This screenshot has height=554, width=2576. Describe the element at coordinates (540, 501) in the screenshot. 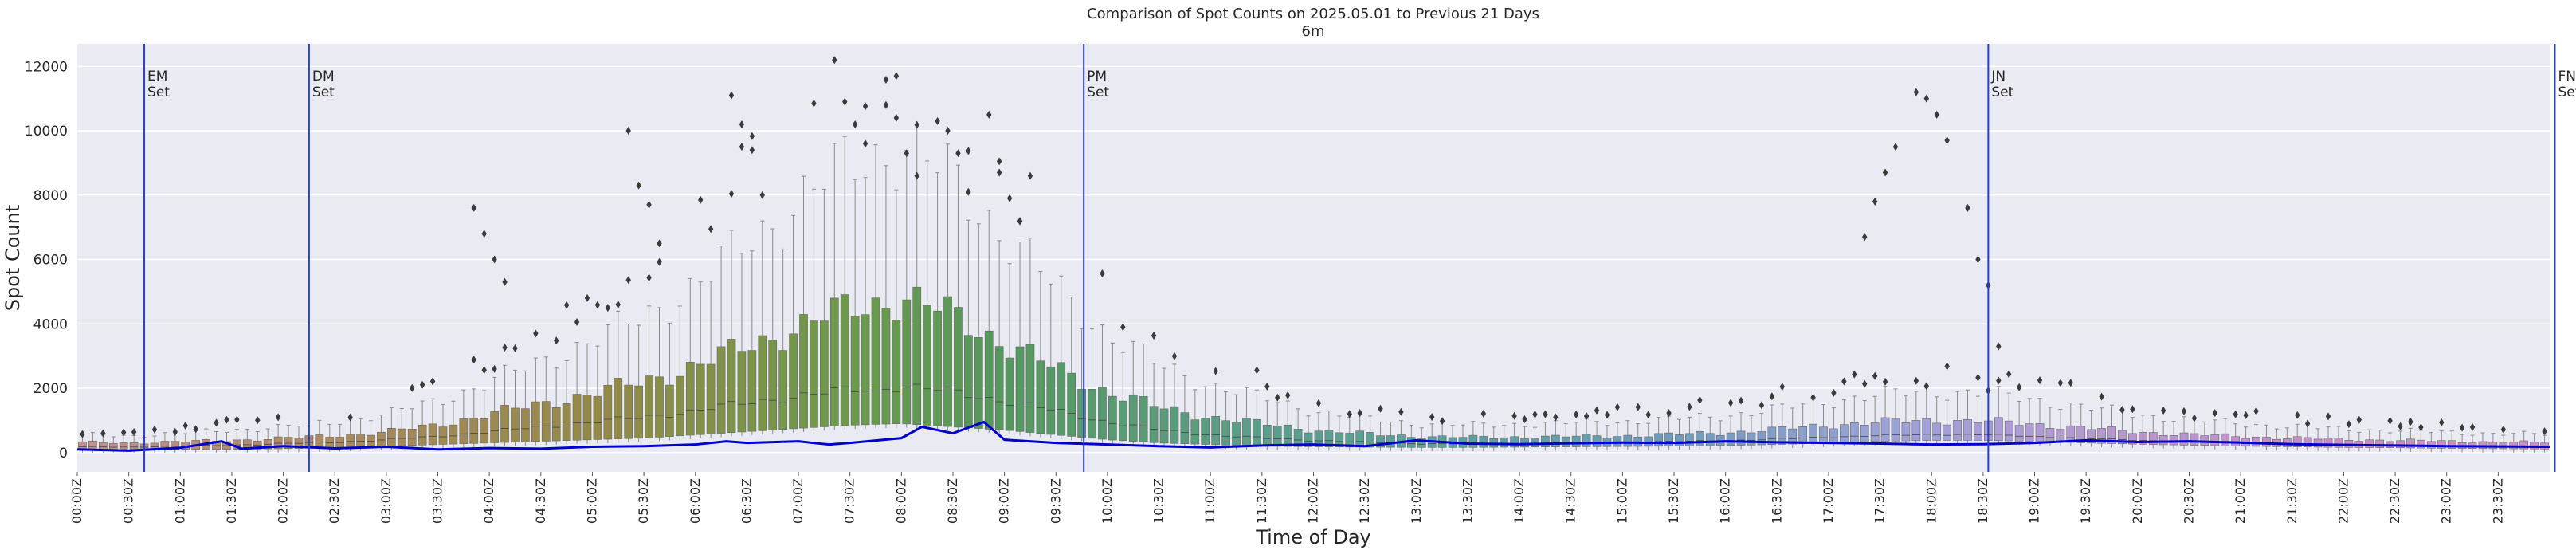

I see `x-tick-label: 04:30Z` at that location.